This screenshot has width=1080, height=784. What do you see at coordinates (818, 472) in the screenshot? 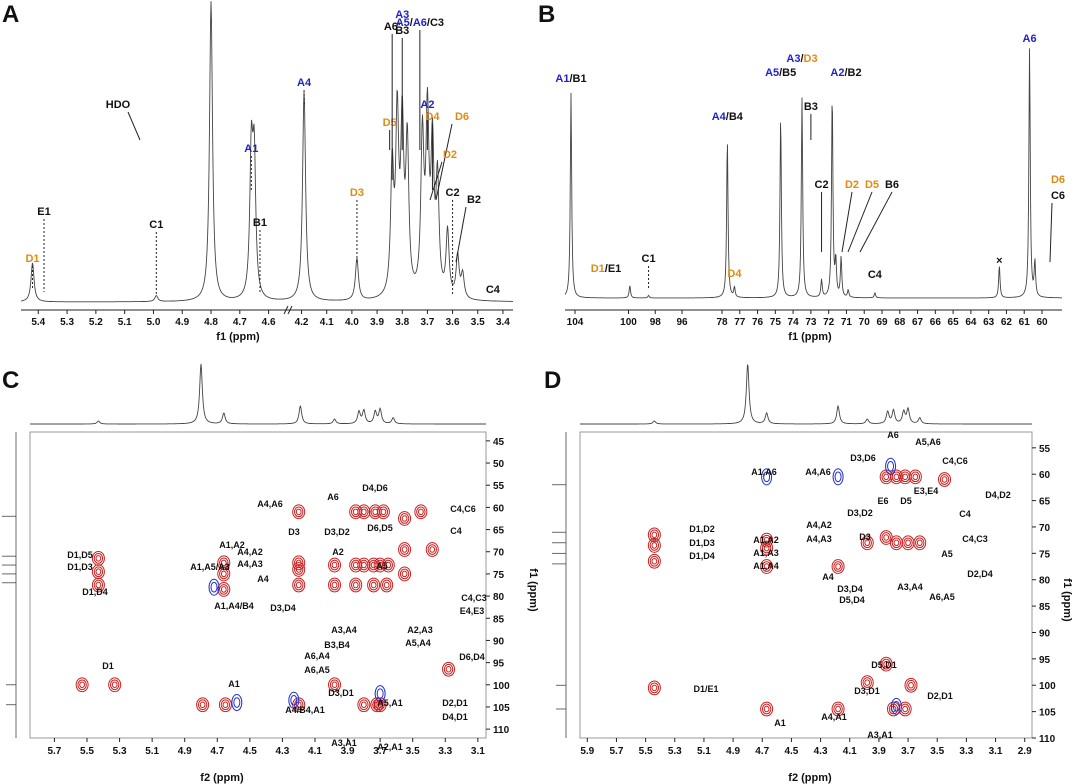
I see `cross-peak-label-a4-a6: A4,A6` at bounding box center [818, 472].